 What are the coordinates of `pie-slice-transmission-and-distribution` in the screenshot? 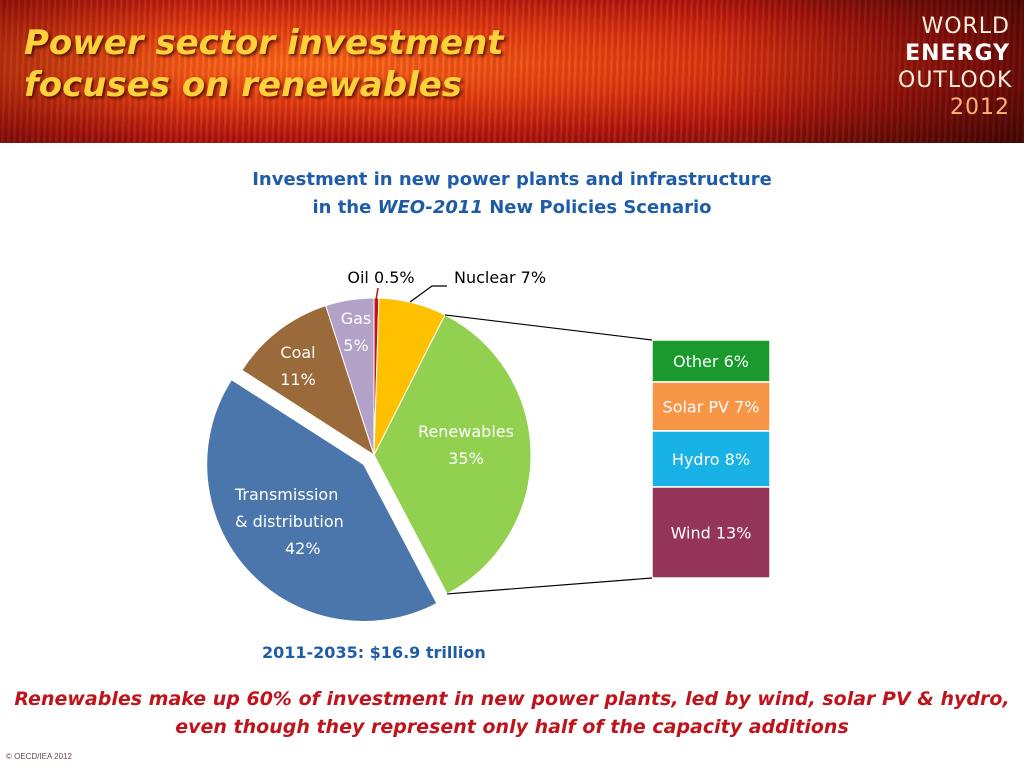 It's located at (322, 500).